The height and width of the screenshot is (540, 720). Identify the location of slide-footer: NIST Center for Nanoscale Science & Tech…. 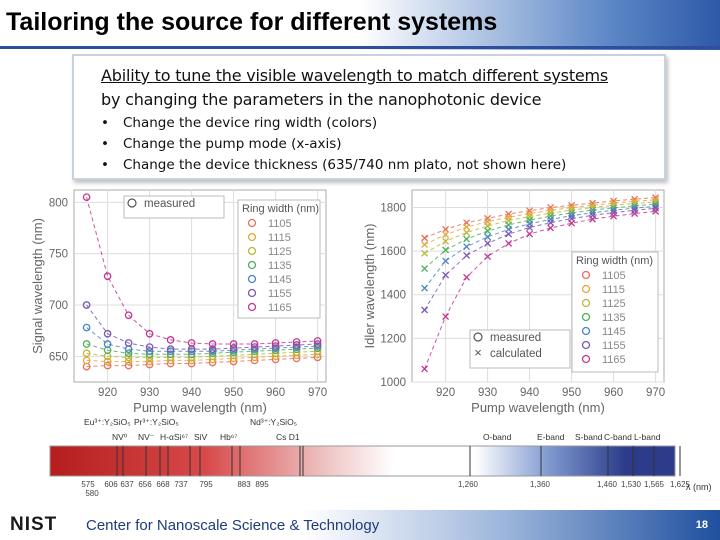
(360, 525).